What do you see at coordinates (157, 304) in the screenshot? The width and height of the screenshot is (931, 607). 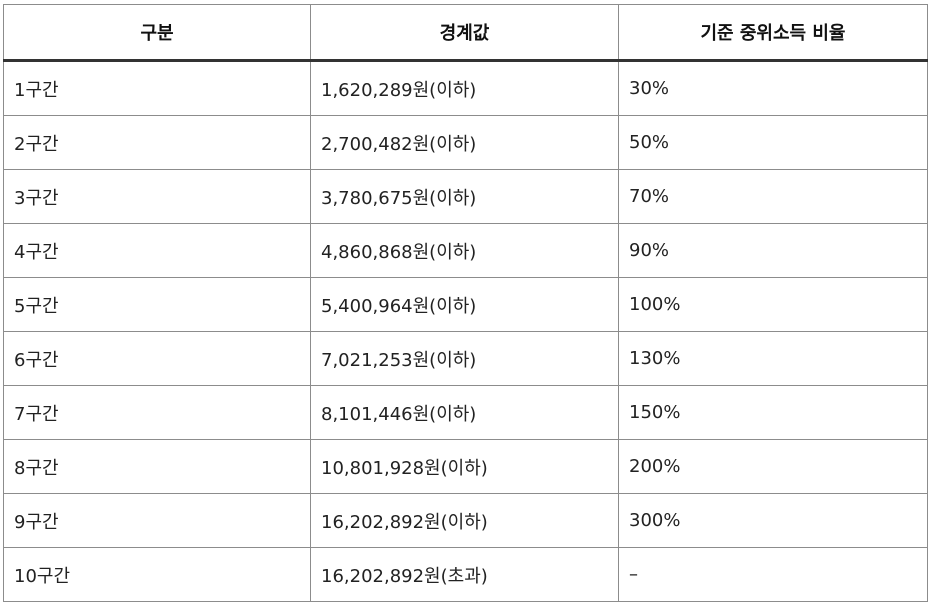 I see `cell-category: 5구간` at bounding box center [157, 304].